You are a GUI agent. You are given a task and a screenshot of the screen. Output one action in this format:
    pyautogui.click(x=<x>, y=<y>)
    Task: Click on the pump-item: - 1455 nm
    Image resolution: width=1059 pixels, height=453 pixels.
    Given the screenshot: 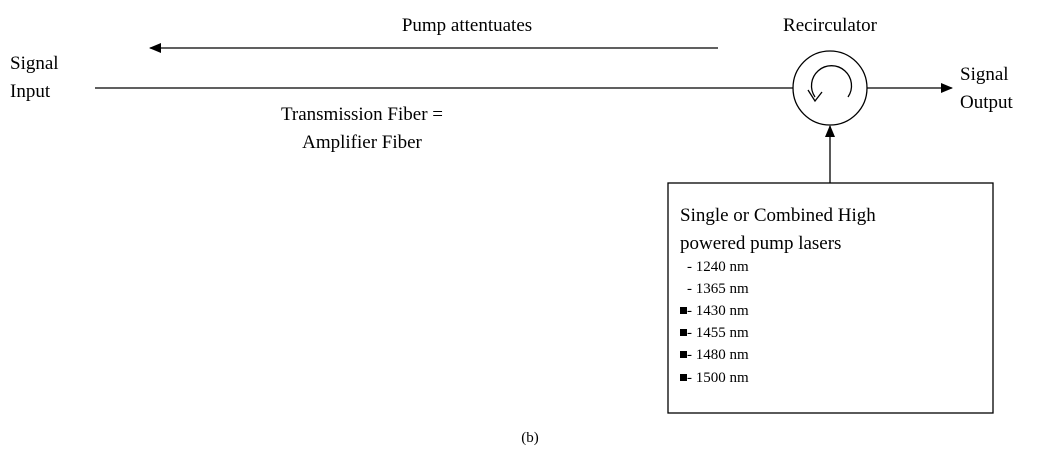 What is the action you would take?
    pyautogui.click(x=718, y=333)
    